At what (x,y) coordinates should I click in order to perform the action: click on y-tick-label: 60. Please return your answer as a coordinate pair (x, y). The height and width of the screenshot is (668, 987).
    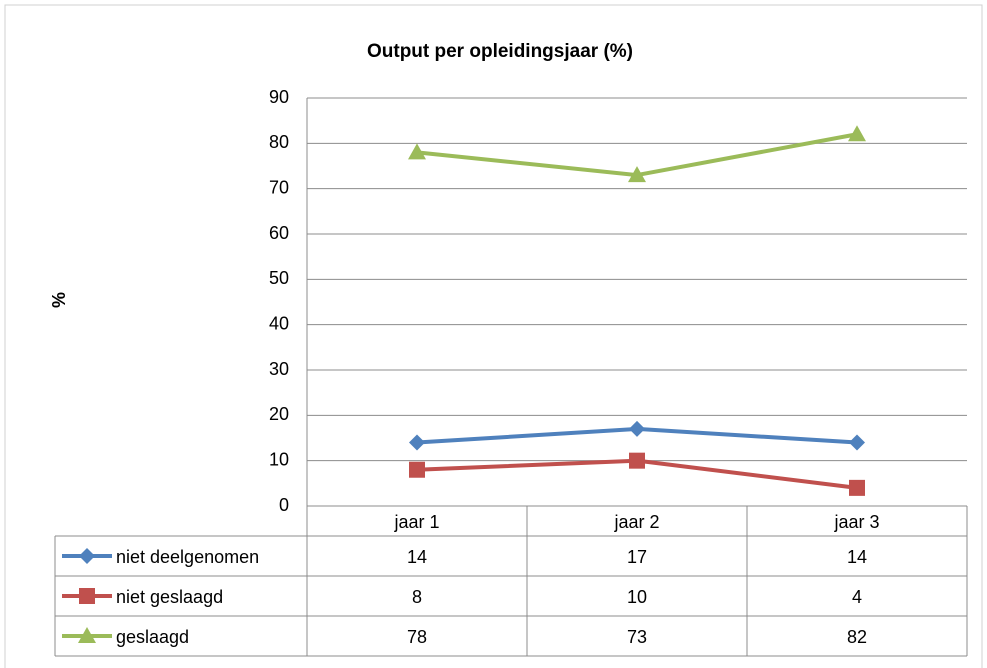
    Looking at the image, I should click on (279, 233).